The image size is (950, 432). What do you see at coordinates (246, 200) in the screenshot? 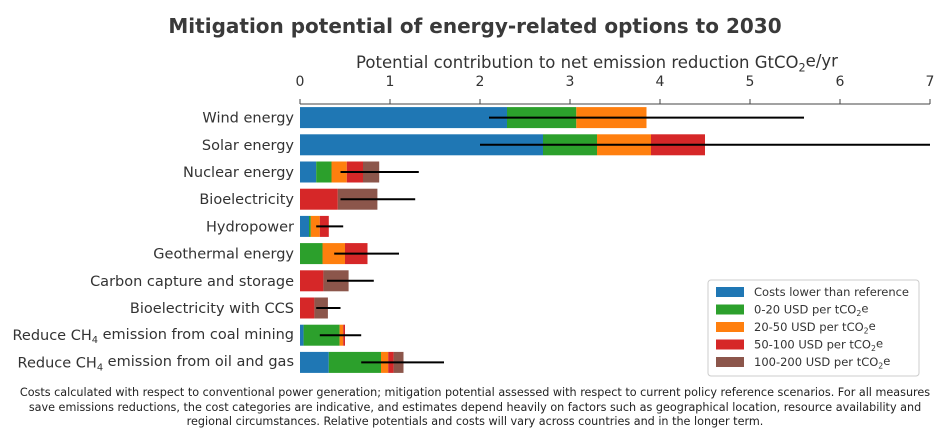
I see `category-label: Bioelectricity` at bounding box center [246, 200].